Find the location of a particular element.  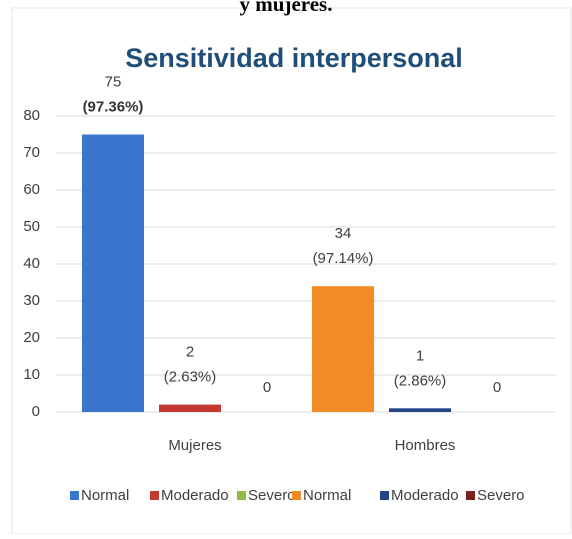

percent-label: (2.63%) is located at coordinates (190, 377).